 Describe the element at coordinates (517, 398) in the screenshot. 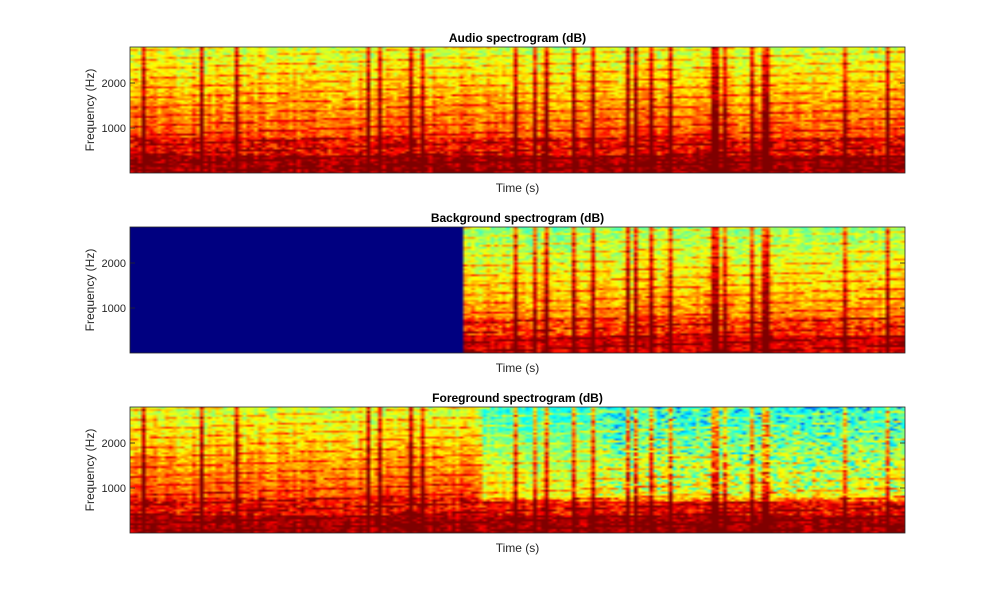

I see `subplot-title: Foreground spectrogram (dB)` at that location.